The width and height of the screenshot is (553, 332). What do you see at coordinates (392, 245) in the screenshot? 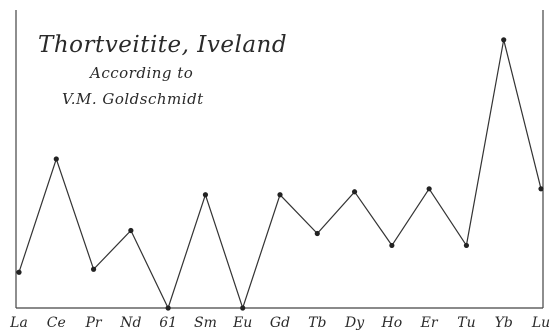
I see `data-point-ho` at bounding box center [392, 245].